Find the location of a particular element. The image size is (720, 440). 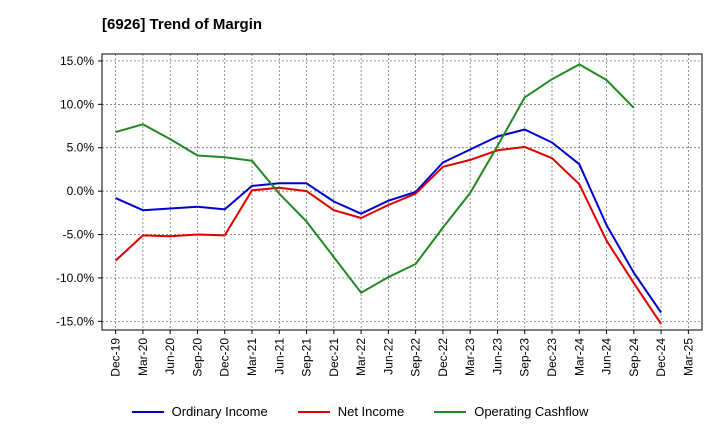

x-tick-label: Sep-20 is located at coordinates (197, 357).